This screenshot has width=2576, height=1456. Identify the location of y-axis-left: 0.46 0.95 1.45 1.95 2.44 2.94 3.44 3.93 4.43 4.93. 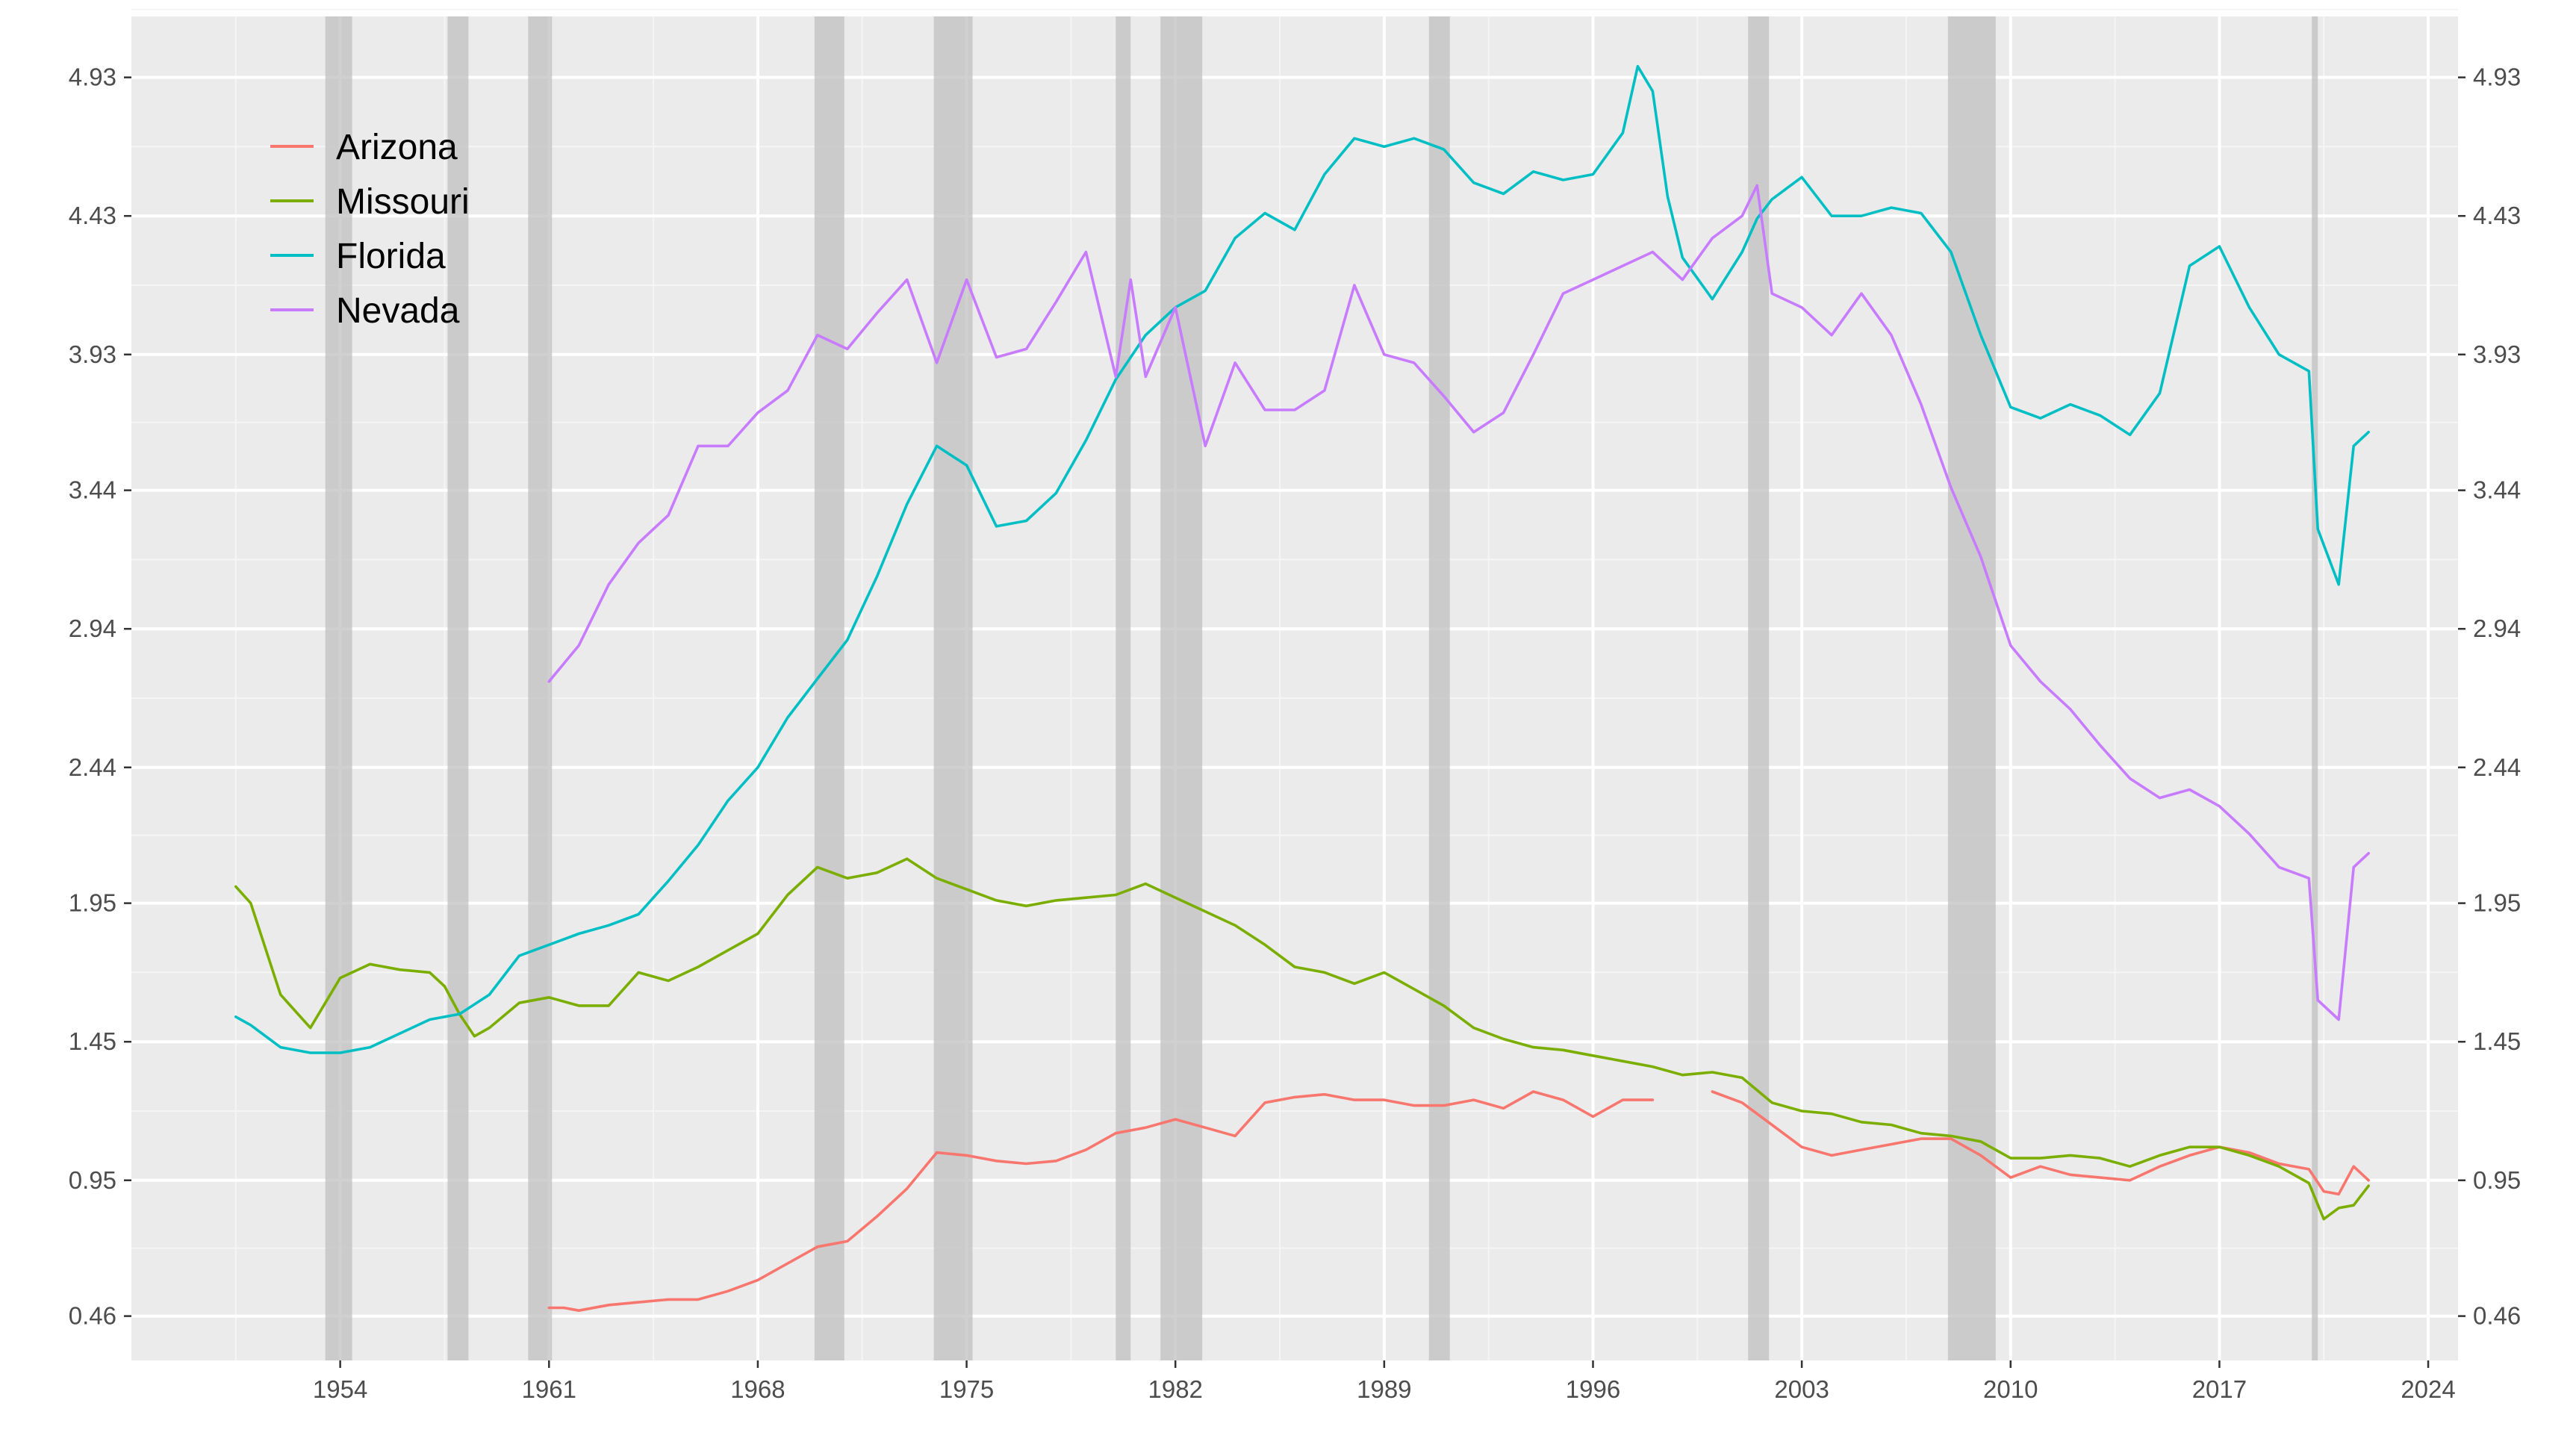
(100, 696).